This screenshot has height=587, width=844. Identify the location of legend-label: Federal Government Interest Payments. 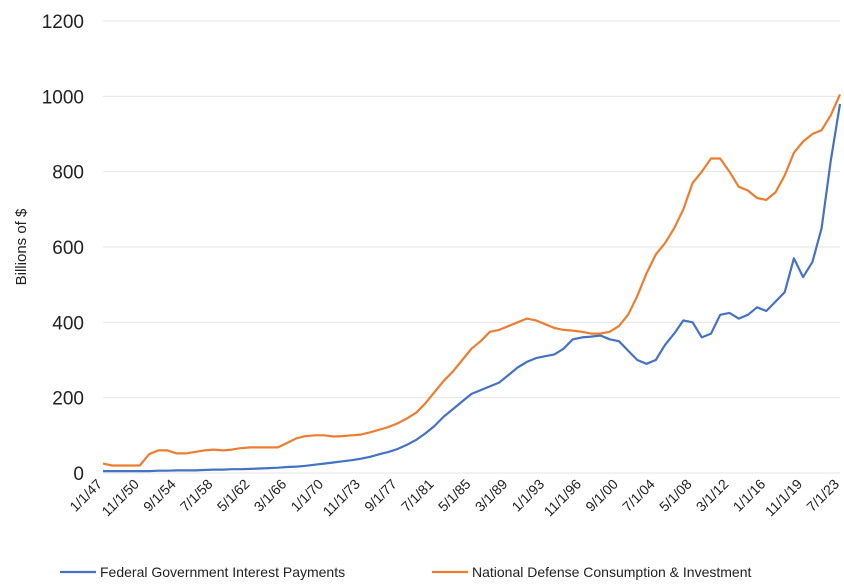
(222, 572).